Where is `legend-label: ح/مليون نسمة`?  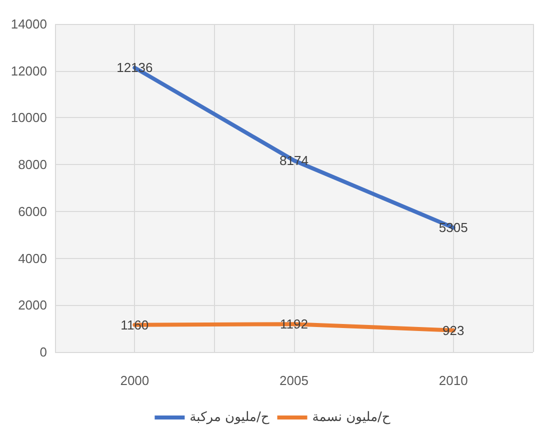
legend-label: ح/مليون نسمة is located at coordinates (351, 417).